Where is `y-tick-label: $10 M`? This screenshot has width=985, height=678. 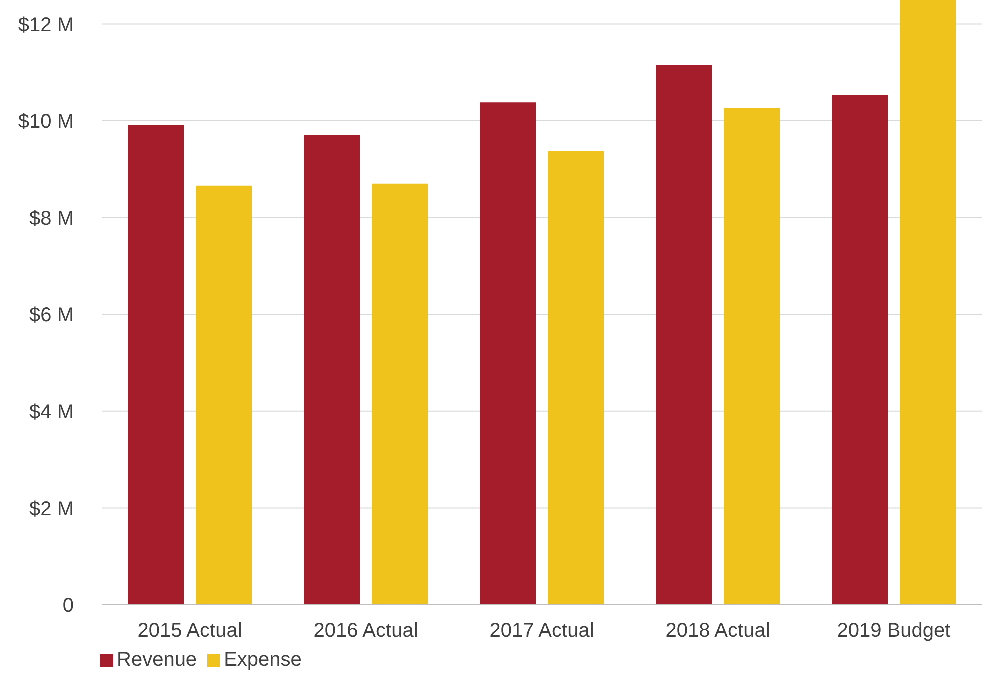
y-tick-label: $10 M is located at coordinates (46, 122).